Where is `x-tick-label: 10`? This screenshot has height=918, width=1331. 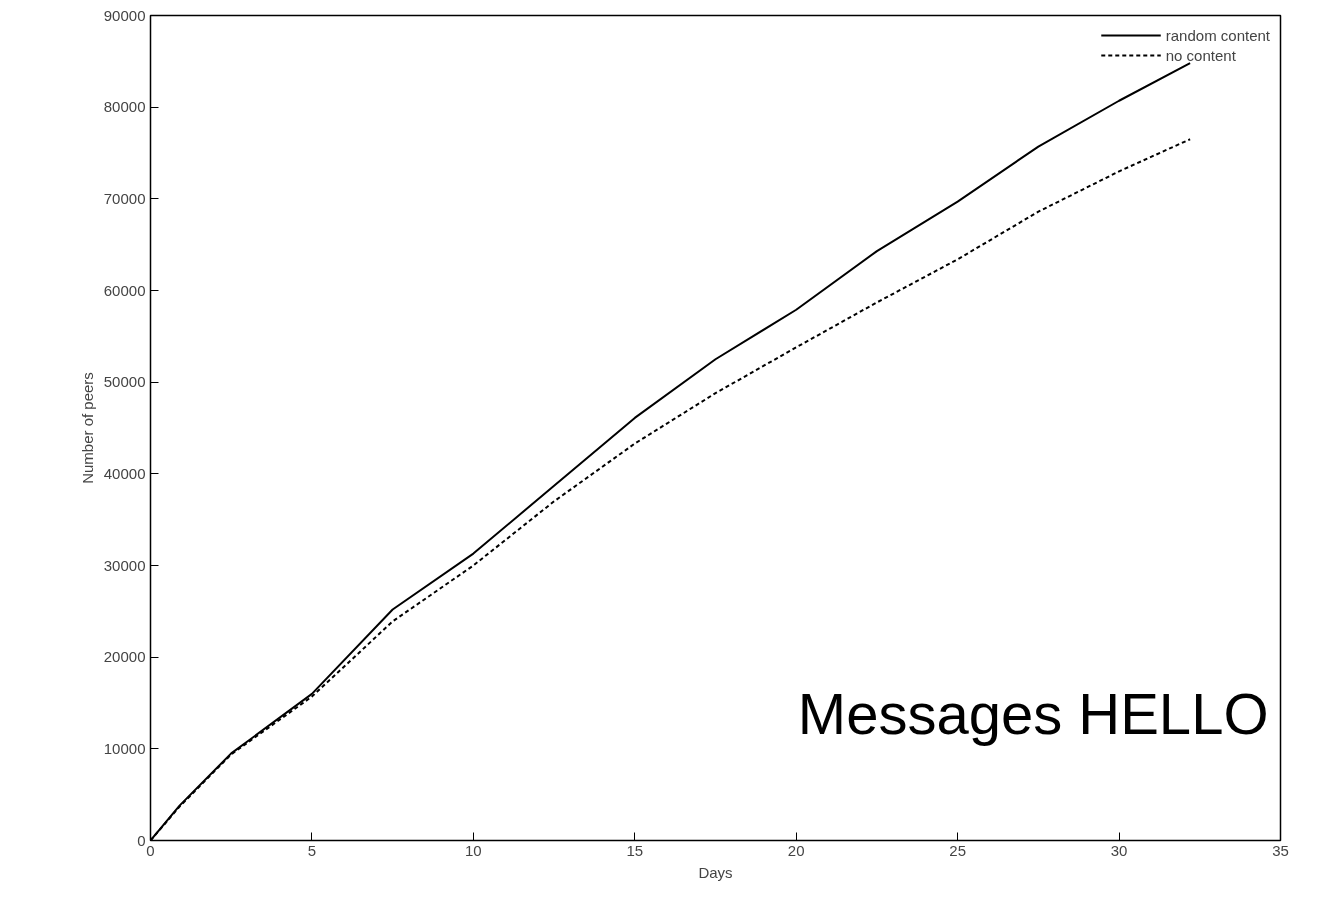
x-tick-label: 10 is located at coordinates (473, 850).